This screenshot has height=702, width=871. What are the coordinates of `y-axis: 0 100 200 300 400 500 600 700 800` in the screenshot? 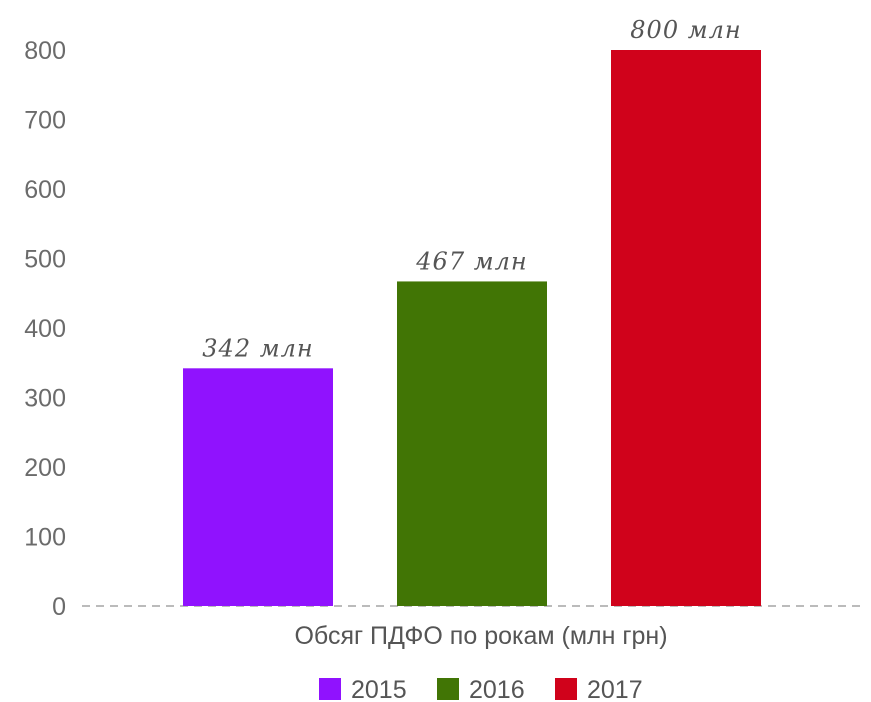 It's located at (45, 329).